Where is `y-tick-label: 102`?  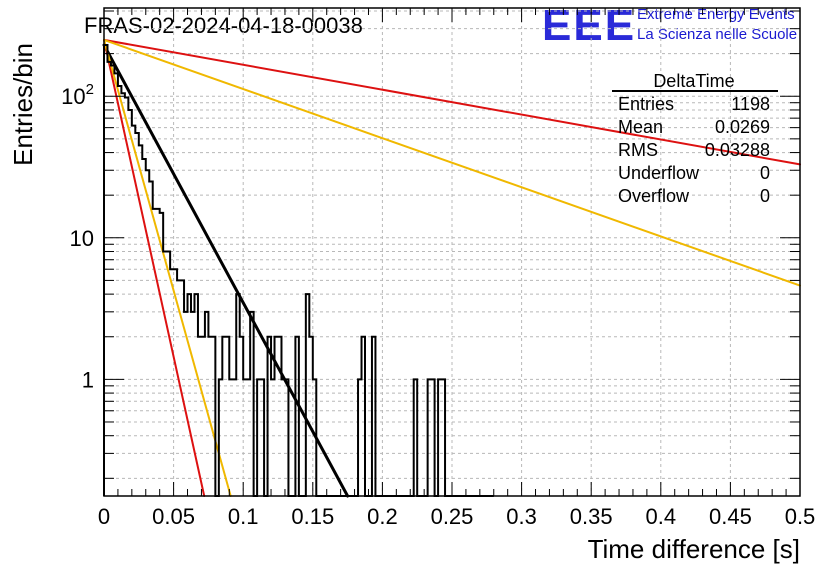 y-tick-label: 102 is located at coordinates (77, 95).